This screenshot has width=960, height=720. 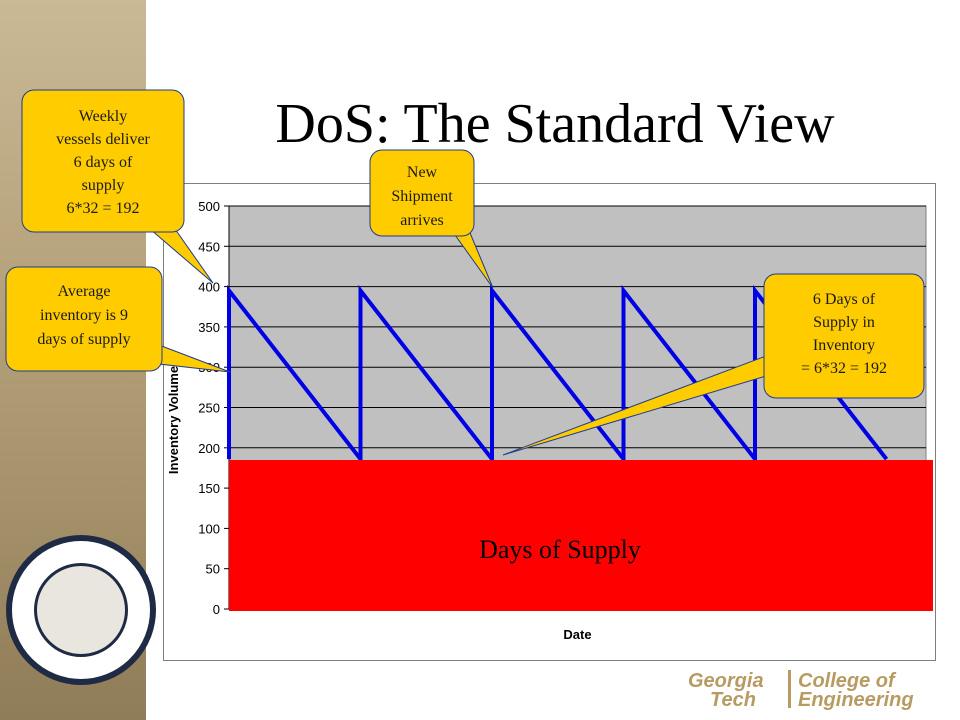 I want to click on callout-line: vessels deliver, so click(x=103, y=139).